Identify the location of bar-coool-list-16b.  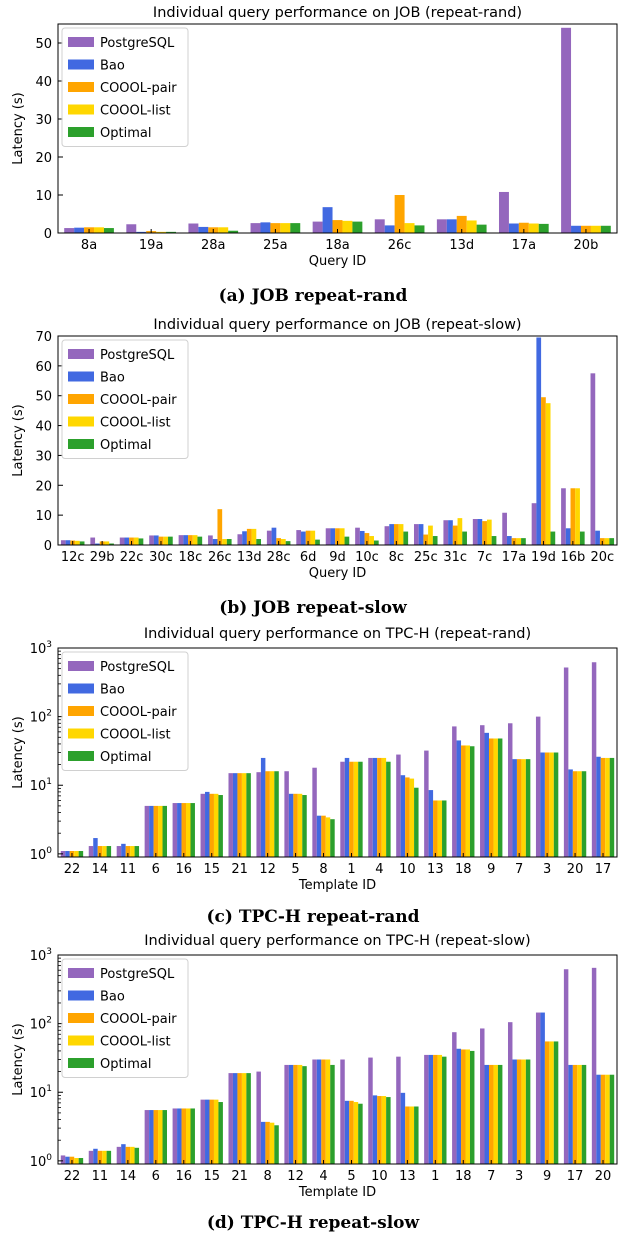
(577, 516).